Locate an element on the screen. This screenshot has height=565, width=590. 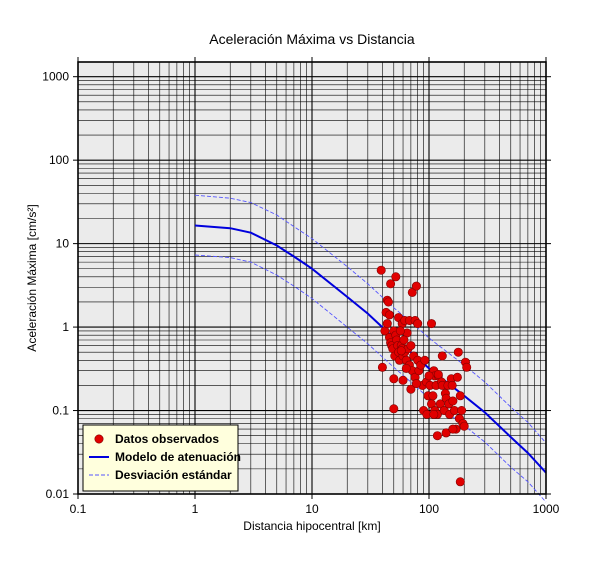
y-tick-label: 100 is located at coordinates (59, 160).